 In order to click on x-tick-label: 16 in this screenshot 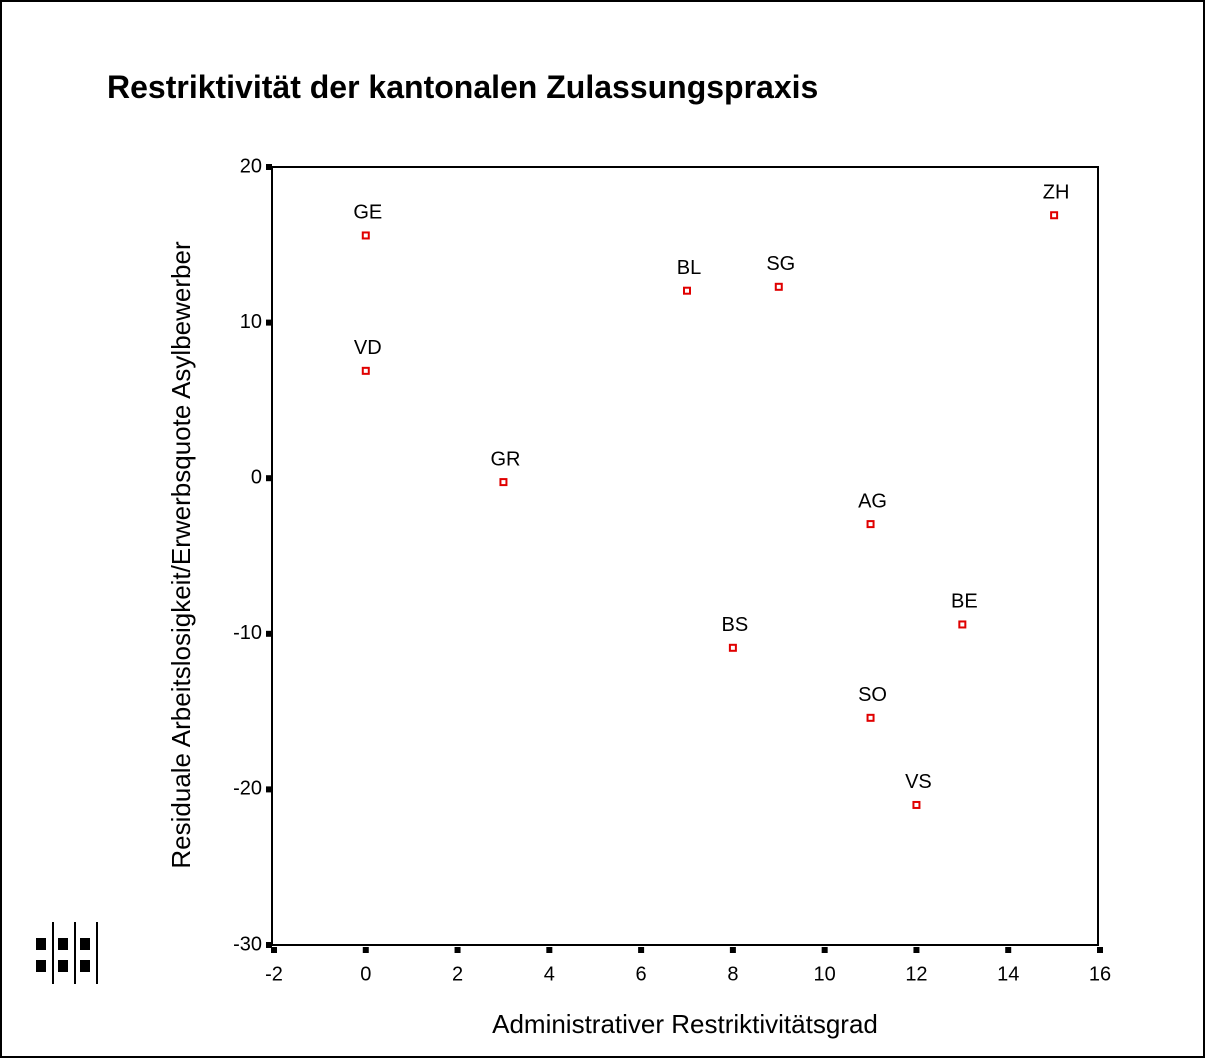, I will do `click(1100, 974)`.